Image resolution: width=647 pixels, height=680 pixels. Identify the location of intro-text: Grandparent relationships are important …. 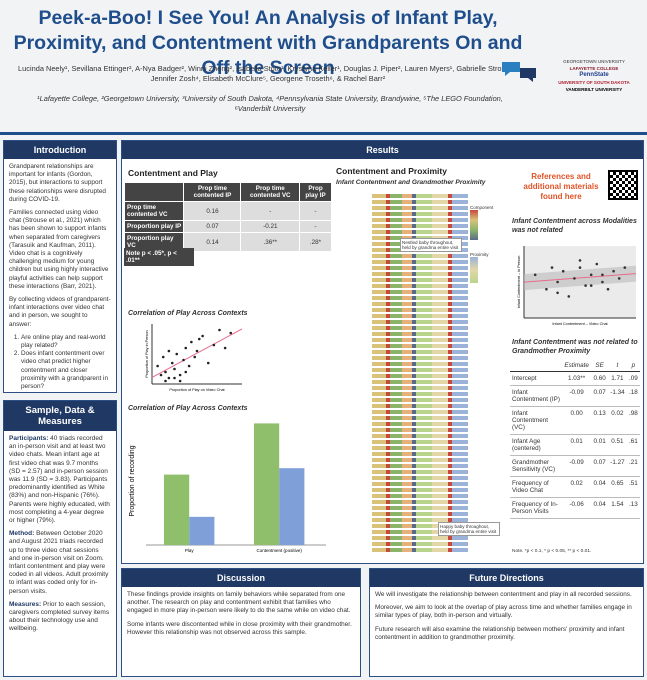
(60, 277).